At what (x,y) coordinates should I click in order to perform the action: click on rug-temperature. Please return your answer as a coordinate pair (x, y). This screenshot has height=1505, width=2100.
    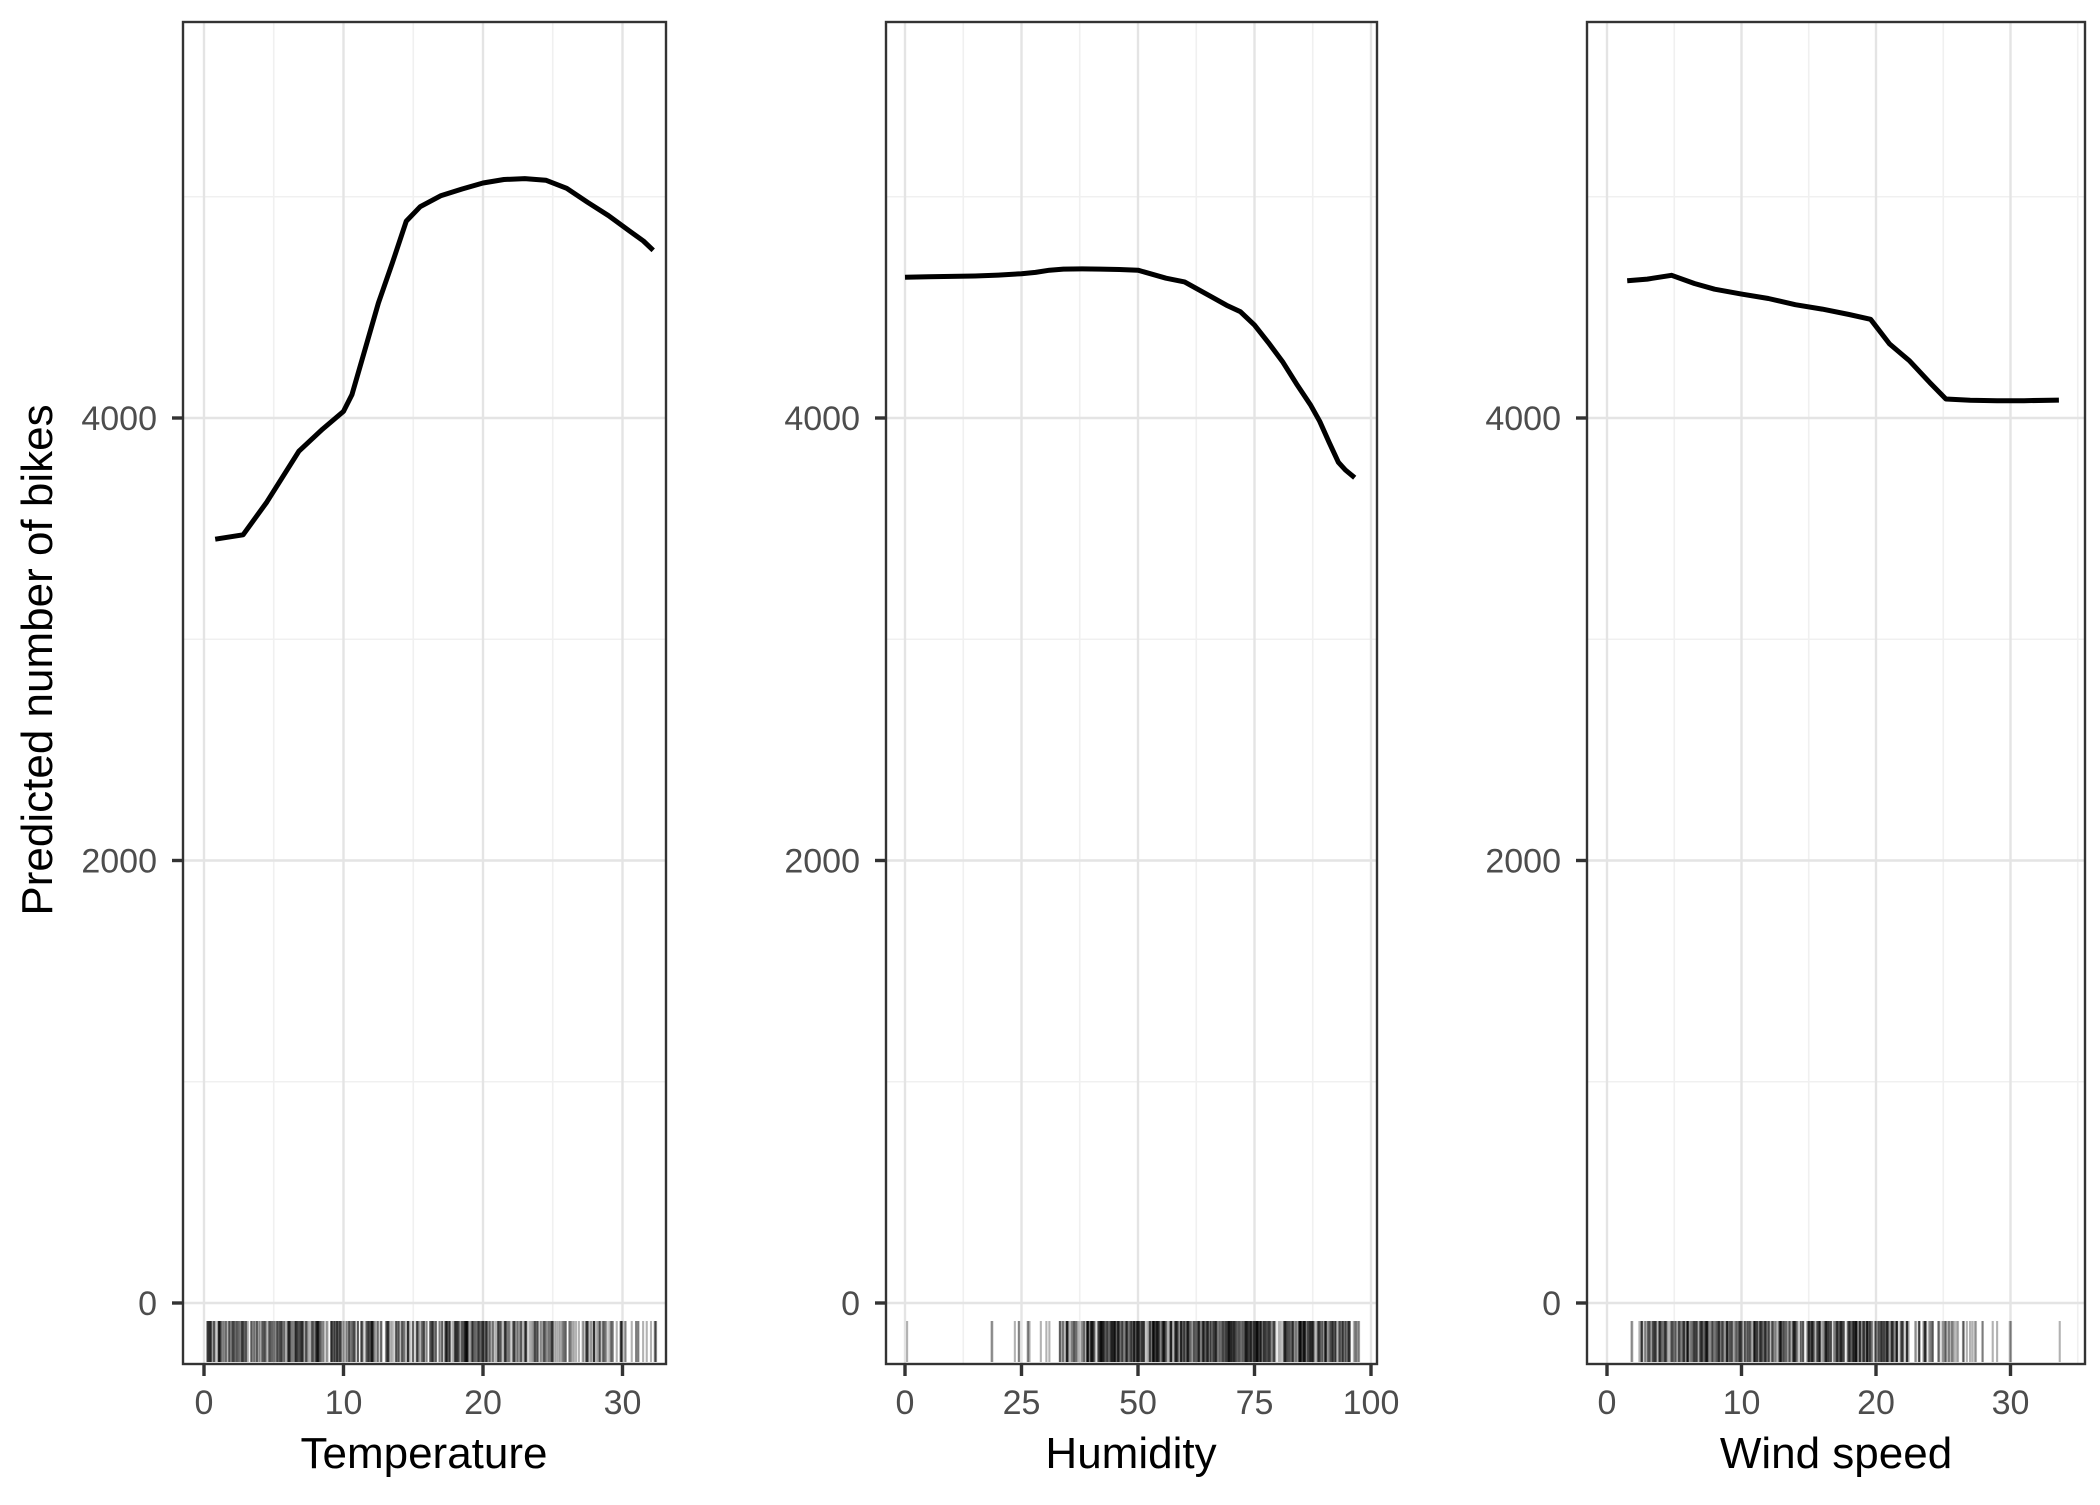
    Looking at the image, I should click on (432, 1341).